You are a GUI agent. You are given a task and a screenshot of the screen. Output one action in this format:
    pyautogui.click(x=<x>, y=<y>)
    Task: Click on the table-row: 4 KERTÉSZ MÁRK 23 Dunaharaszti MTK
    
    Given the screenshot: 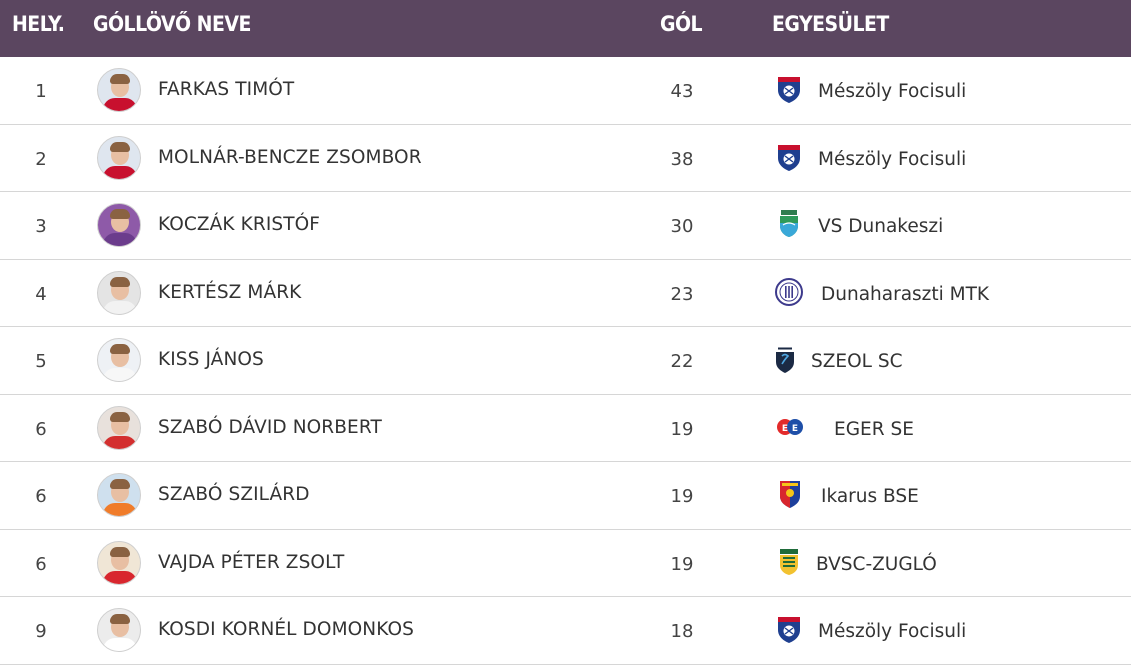 What is the action you would take?
    pyautogui.click(x=565, y=293)
    